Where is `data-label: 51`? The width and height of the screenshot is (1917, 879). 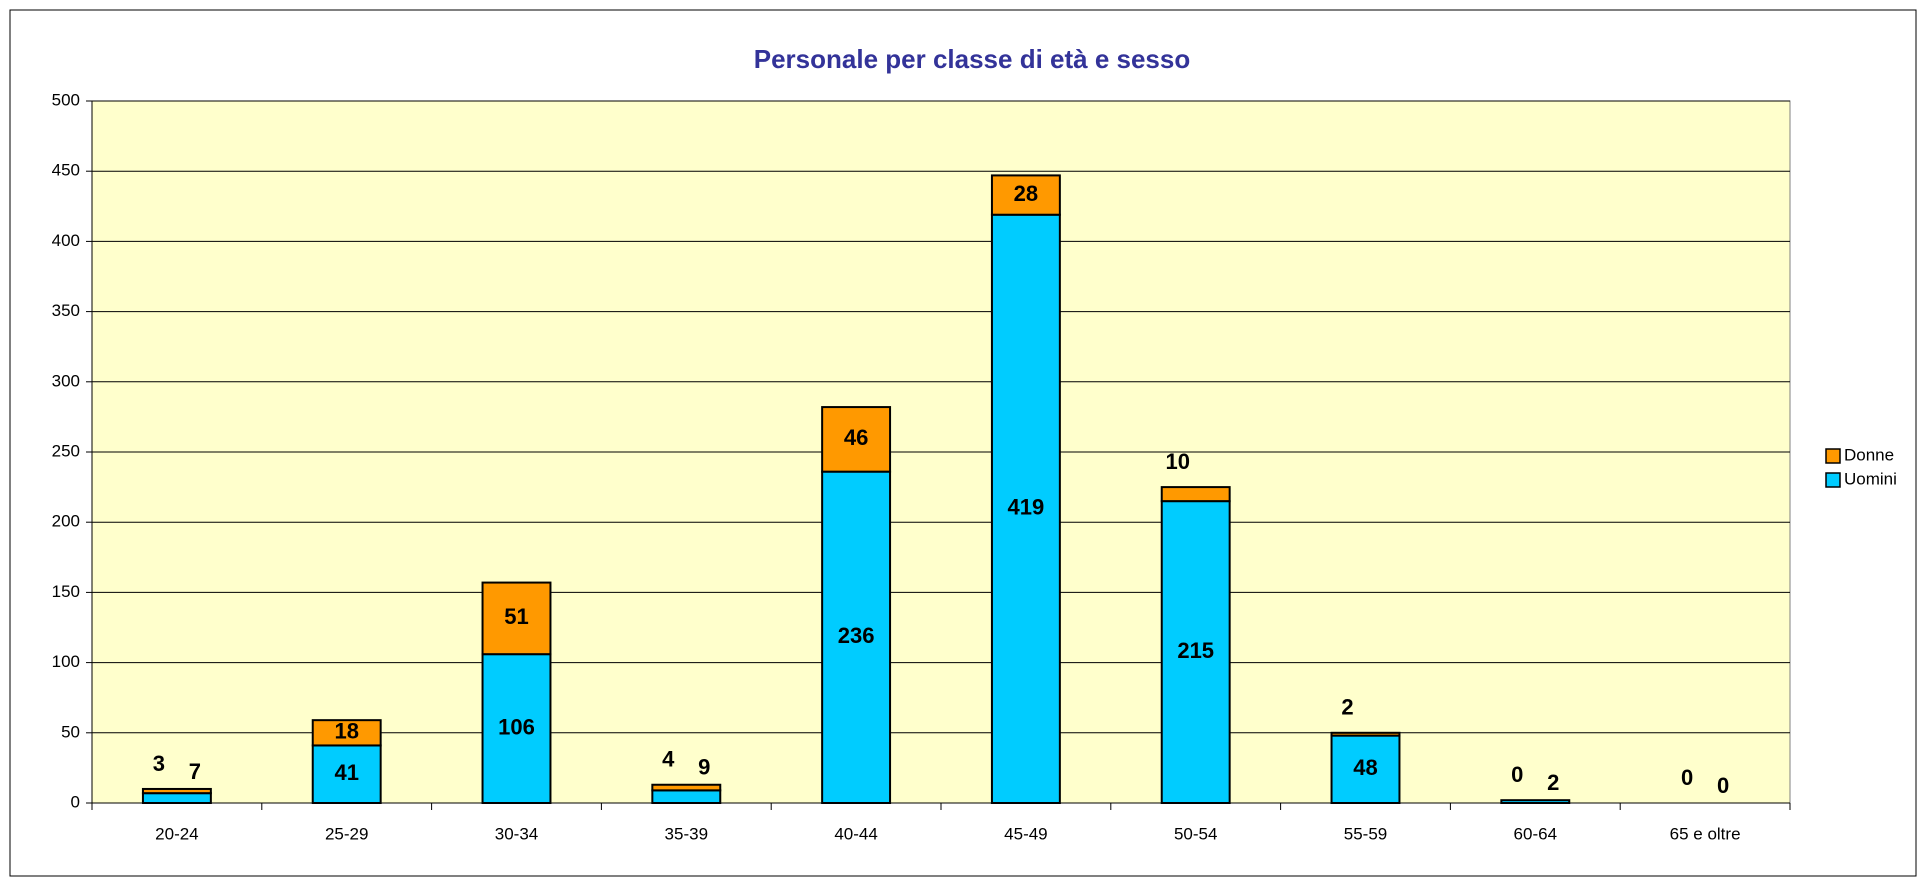 data-label: 51 is located at coordinates (516, 616).